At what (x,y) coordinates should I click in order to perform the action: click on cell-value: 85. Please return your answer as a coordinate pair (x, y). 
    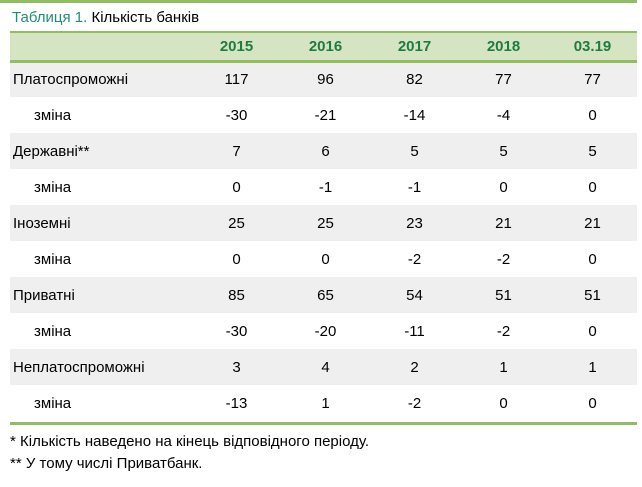
    Looking at the image, I should click on (236, 295).